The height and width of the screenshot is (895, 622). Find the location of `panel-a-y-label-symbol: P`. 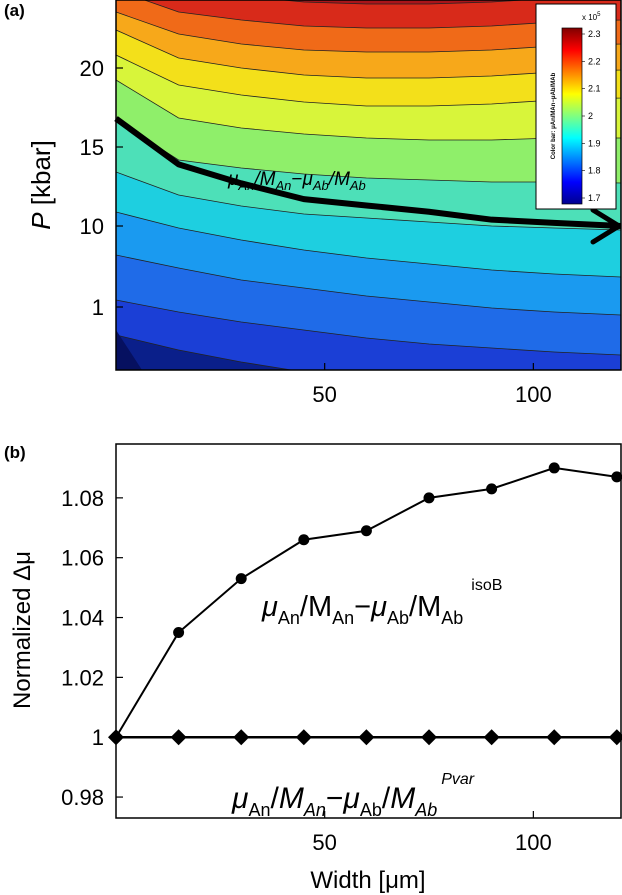

panel-a-y-label-symbol: P is located at coordinates (41, 221).